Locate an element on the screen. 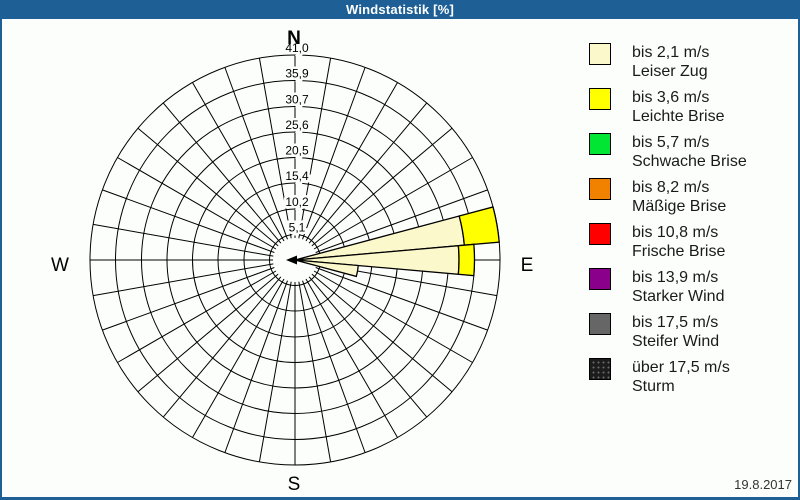  legend-speed-label: über 17,5 m/s is located at coordinates (681, 367).